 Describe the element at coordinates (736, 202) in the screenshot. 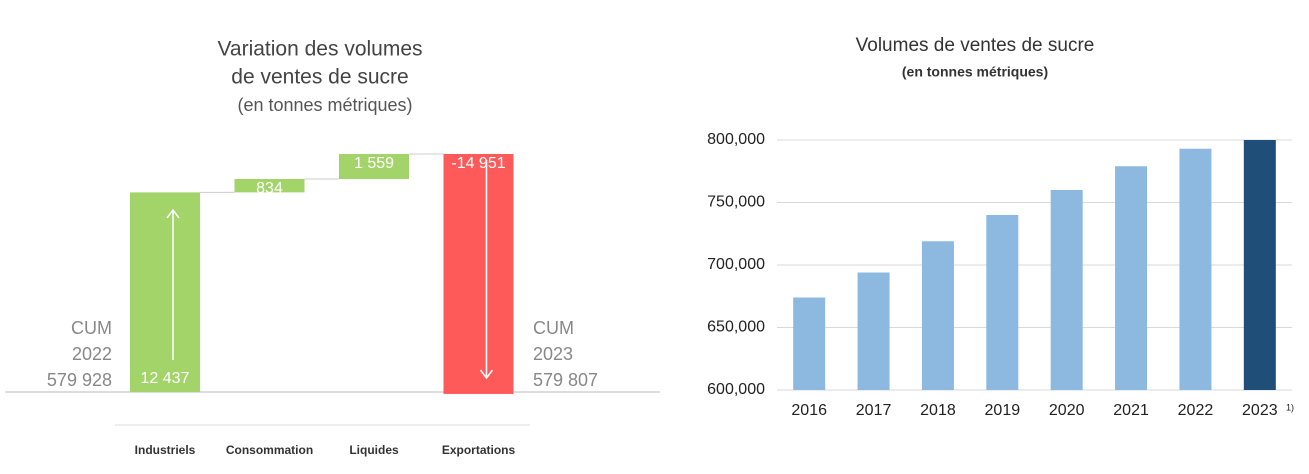

I see `y-tick-label: 750,000` at that location.